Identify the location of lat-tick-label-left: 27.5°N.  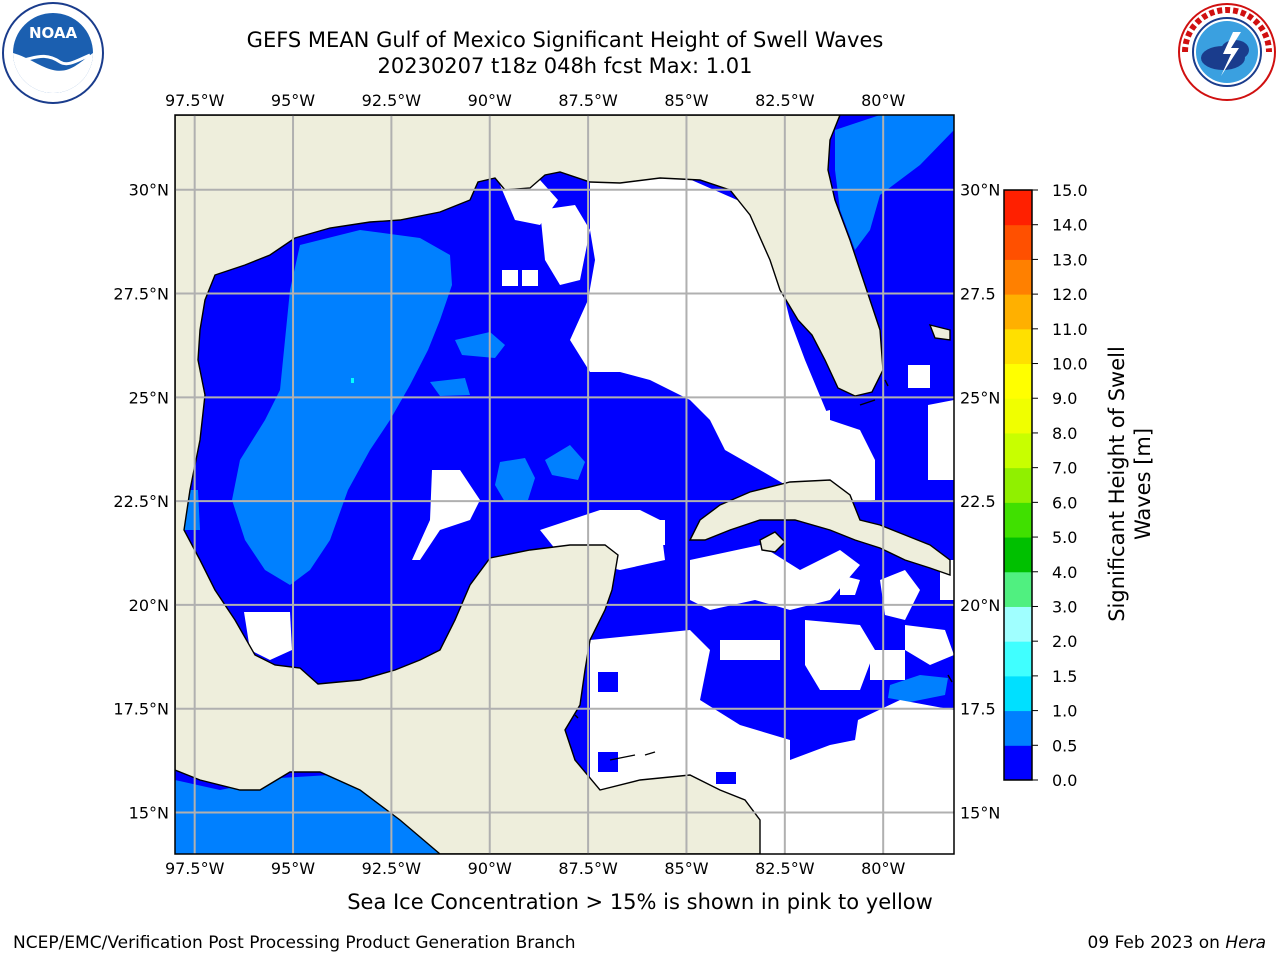
(141, 294).